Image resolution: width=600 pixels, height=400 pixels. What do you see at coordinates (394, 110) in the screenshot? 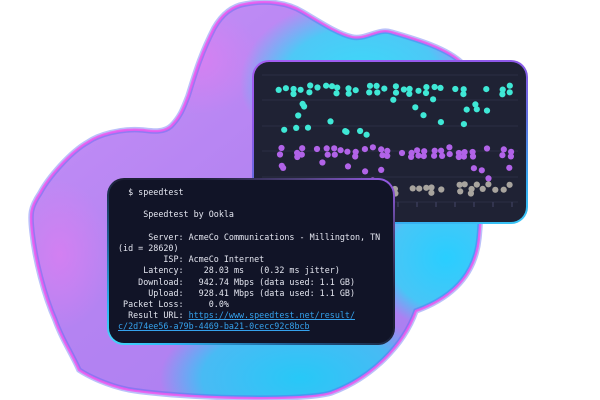
I see `teal-band-dots` at bounding box center [394, 110].